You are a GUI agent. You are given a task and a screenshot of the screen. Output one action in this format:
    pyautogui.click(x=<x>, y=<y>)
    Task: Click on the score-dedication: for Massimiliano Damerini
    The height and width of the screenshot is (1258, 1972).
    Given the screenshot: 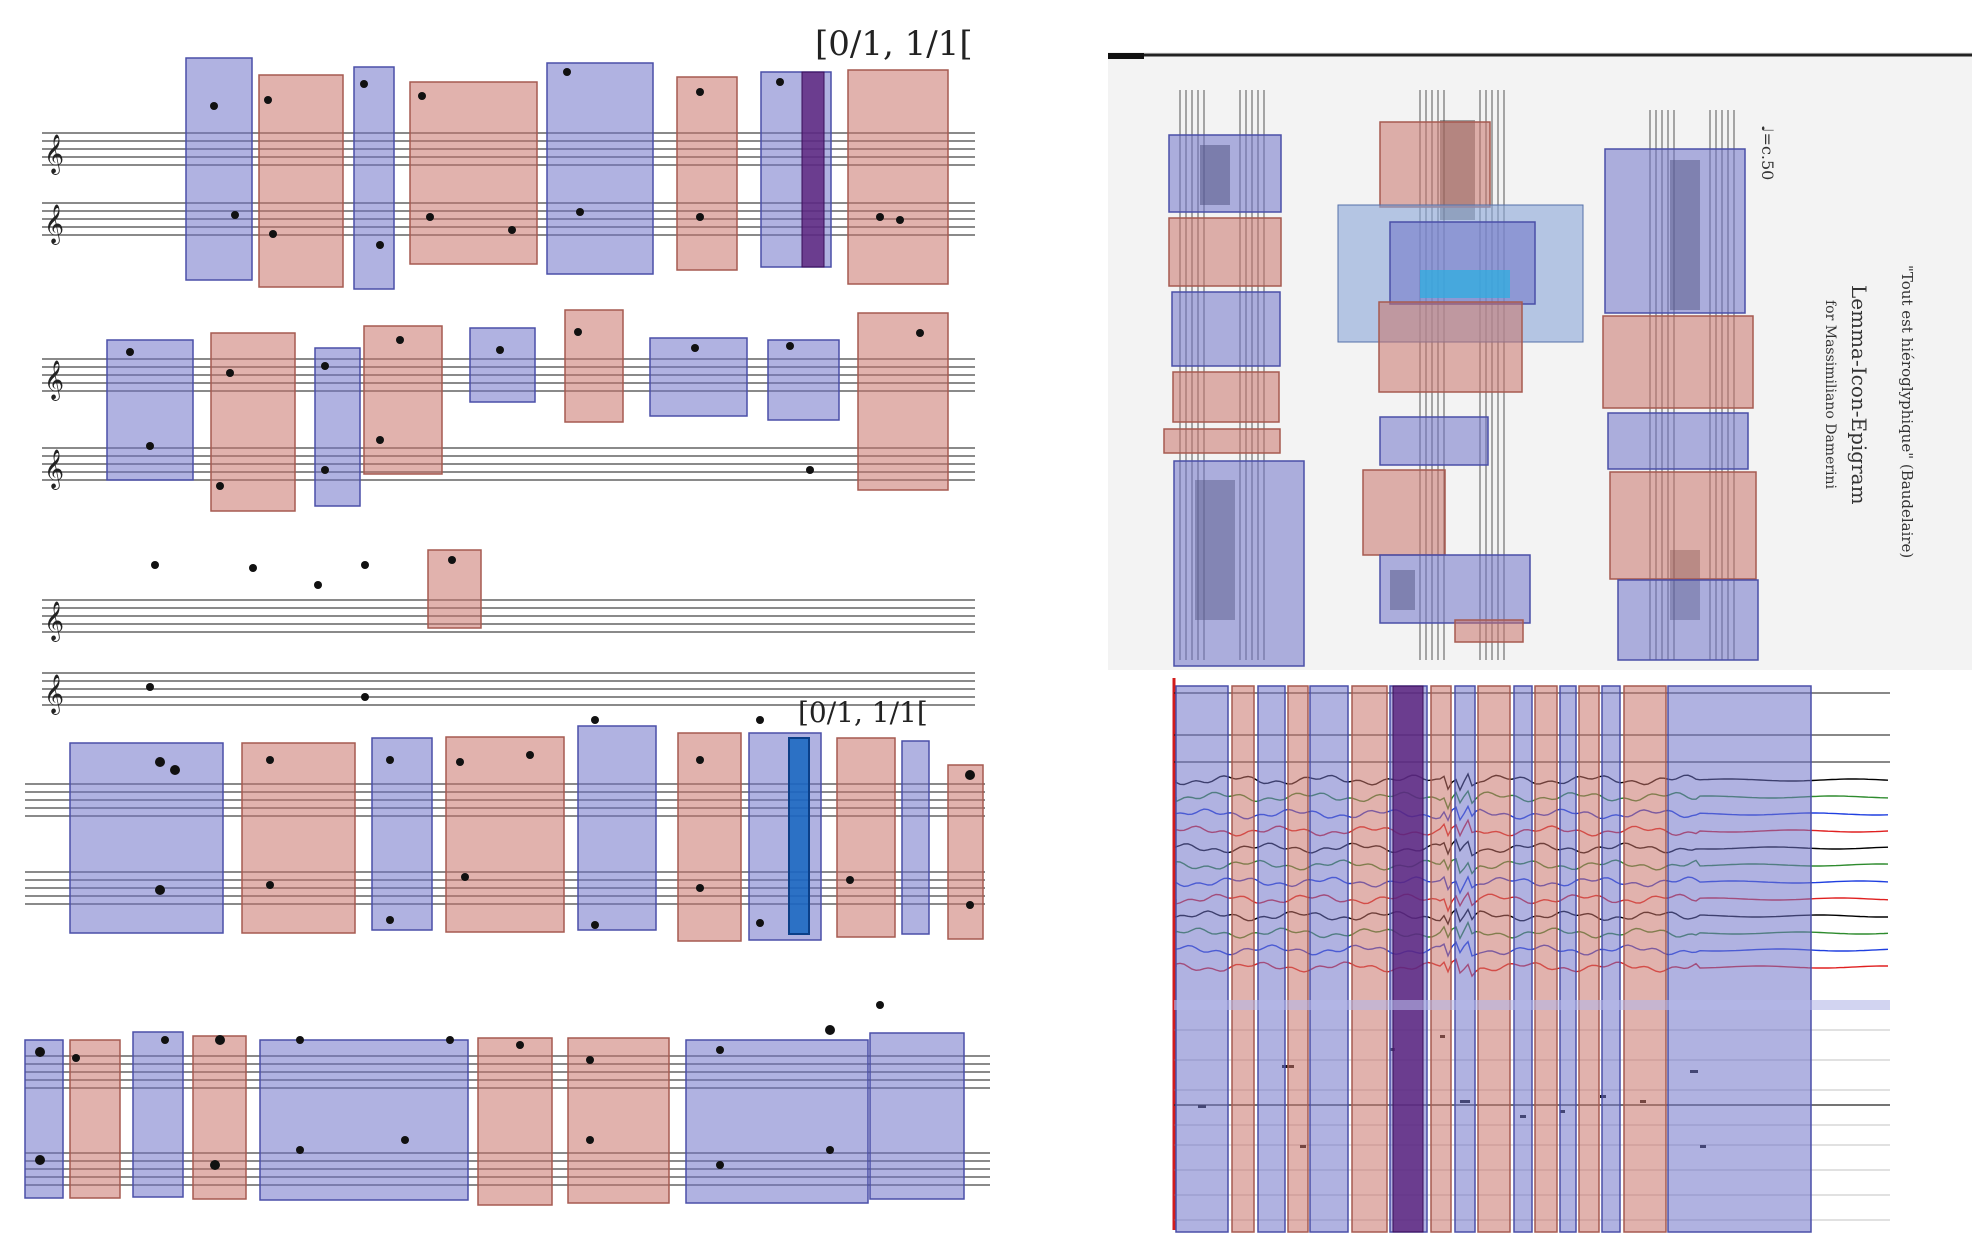 What is the action you would take?
    pyautogui.click(x=1830, y=395)
    